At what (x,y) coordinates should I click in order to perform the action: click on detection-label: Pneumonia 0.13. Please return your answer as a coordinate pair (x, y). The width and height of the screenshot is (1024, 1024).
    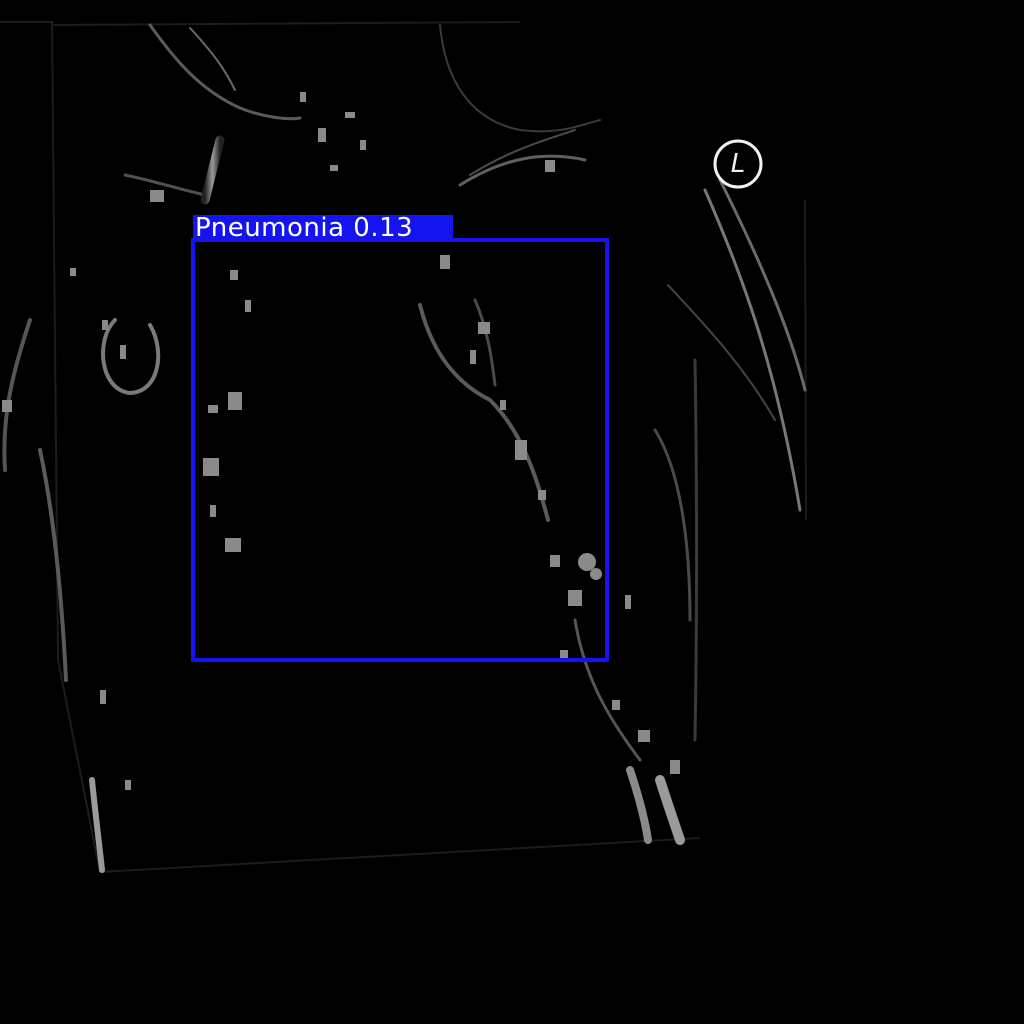
    Looking at the image, I should click on (323, 228).